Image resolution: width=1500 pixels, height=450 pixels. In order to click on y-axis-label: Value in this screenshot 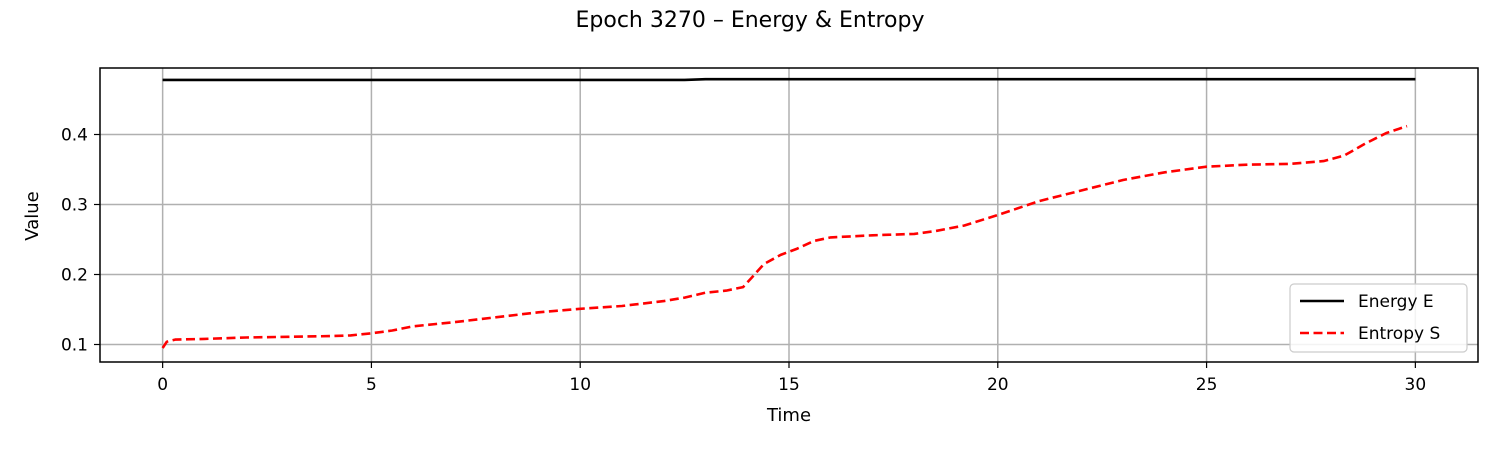, I will do `click(32, 215)`.